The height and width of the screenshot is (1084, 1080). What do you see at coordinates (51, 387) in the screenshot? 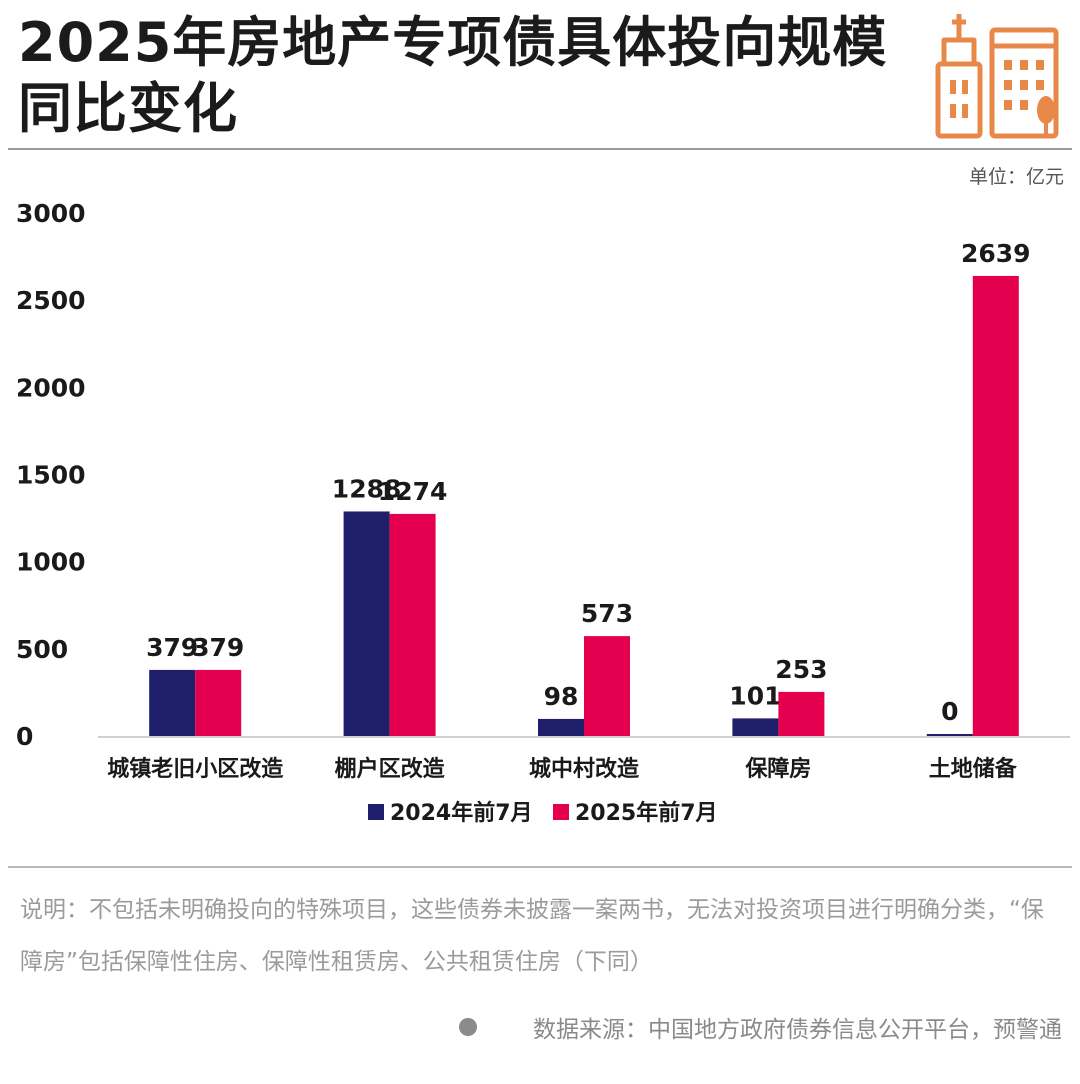
I see `y-tick-label: 2000` at bounding box center [51, 387].